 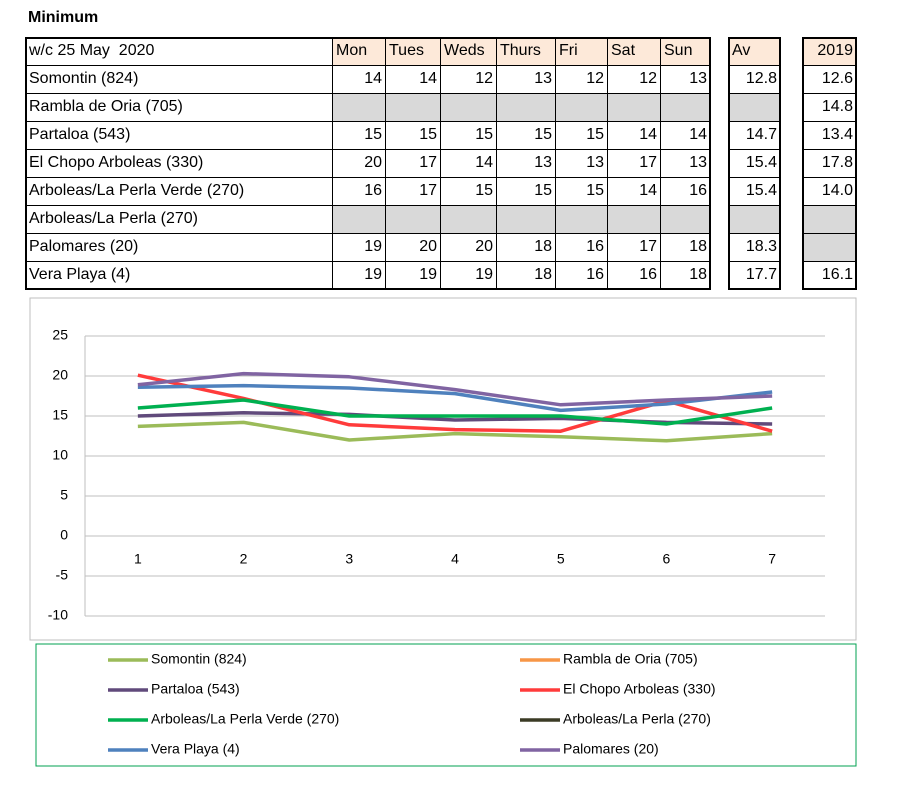 What do you see at coordinates (58, 615) in the screenshot?
I see `y-tick-label: -10` at bounding box center [58, 615].